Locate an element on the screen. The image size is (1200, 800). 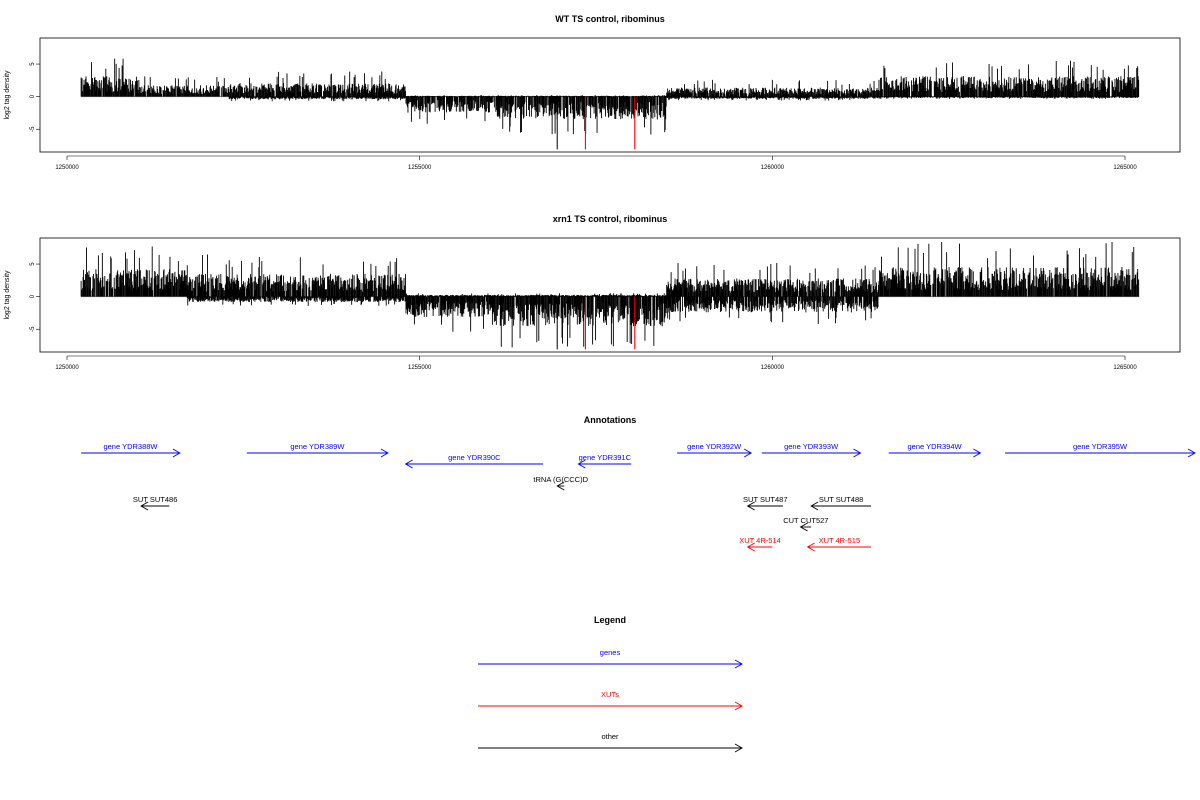
annotation-label: SUT SUT486 is located at coordinates (155, 499).